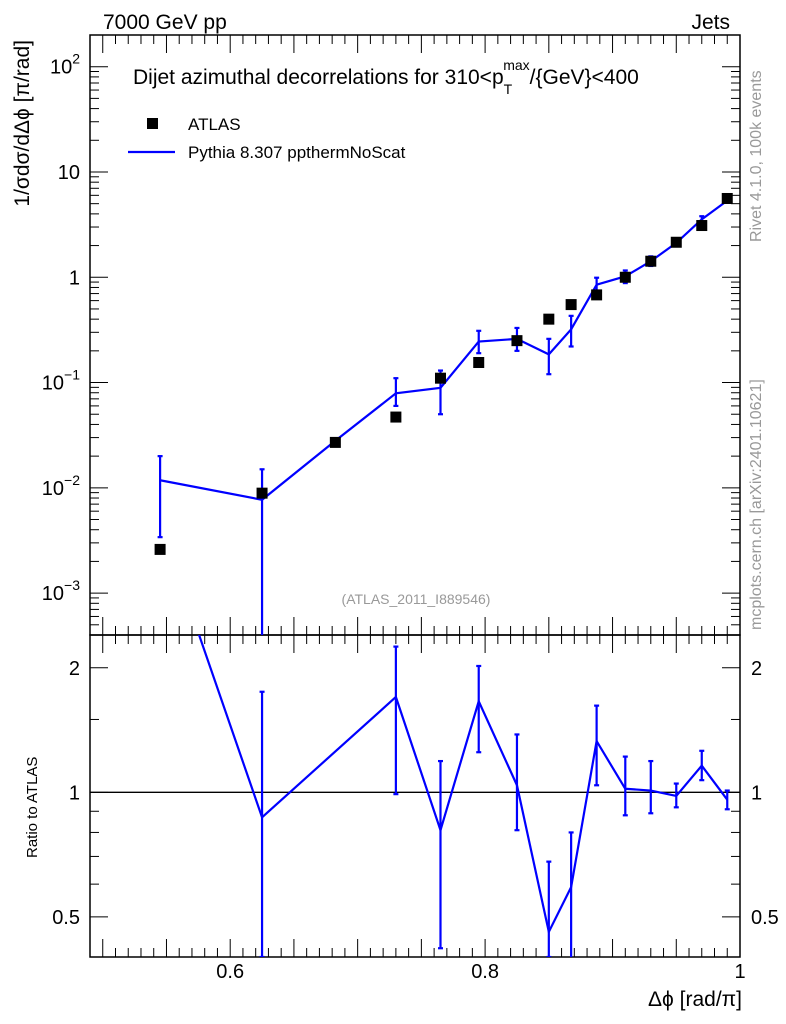 This screenshot has height=1024, width=786. I want to click on y-tick-label: 10⁻¹, so click(61, 381).